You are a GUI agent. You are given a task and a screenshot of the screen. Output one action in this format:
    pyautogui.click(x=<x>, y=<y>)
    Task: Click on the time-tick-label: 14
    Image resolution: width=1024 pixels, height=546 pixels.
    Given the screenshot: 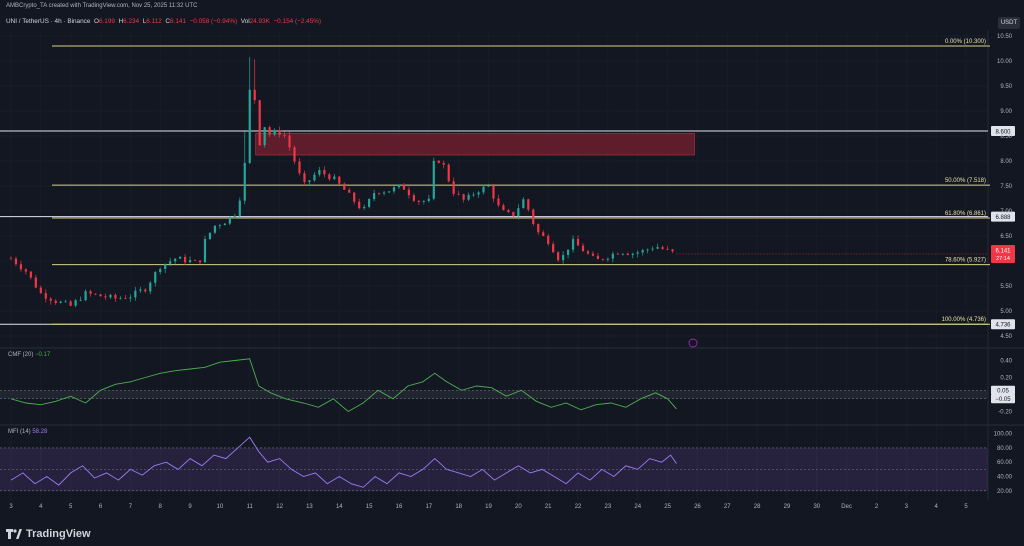 What is the action you would take?
    pyautogui.click(x=339, y=507)
    